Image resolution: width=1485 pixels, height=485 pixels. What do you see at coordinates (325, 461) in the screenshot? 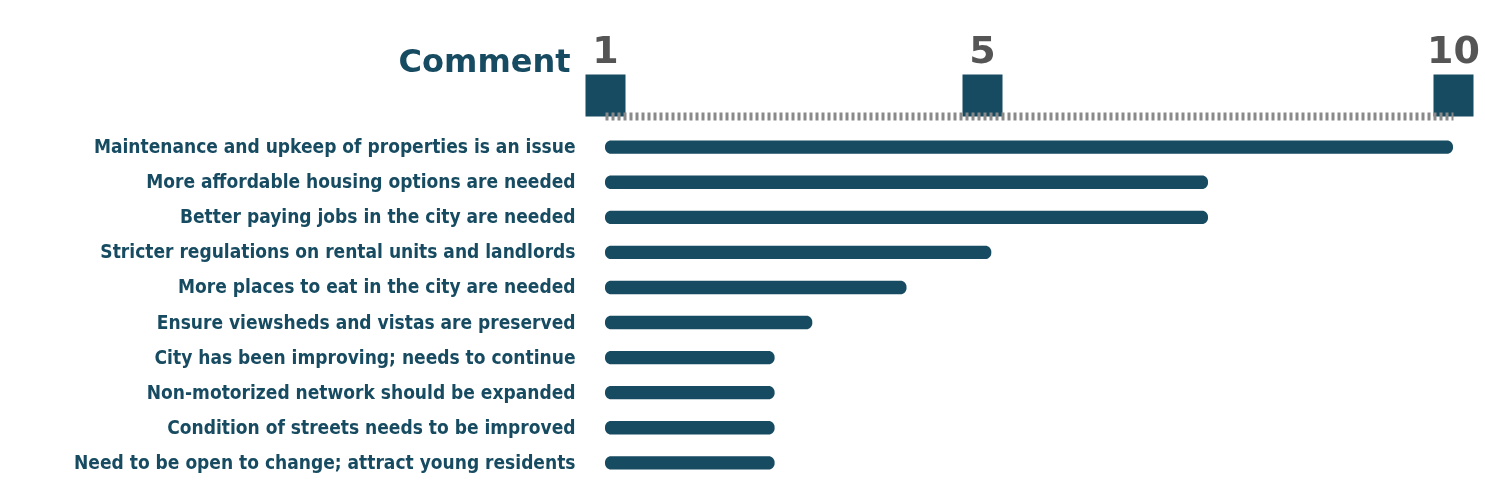
I see `y-tick-label: Need to be open to change; attract young residents` at bounding box center [325, 461].